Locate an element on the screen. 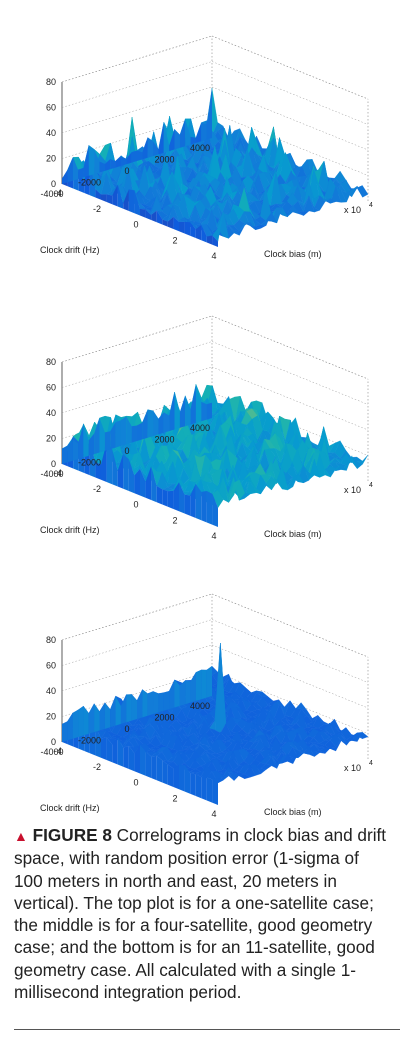 The height and width of the screenshot is (1049, 400). z-tick-label: 60 is located at coordinates (51, 666).